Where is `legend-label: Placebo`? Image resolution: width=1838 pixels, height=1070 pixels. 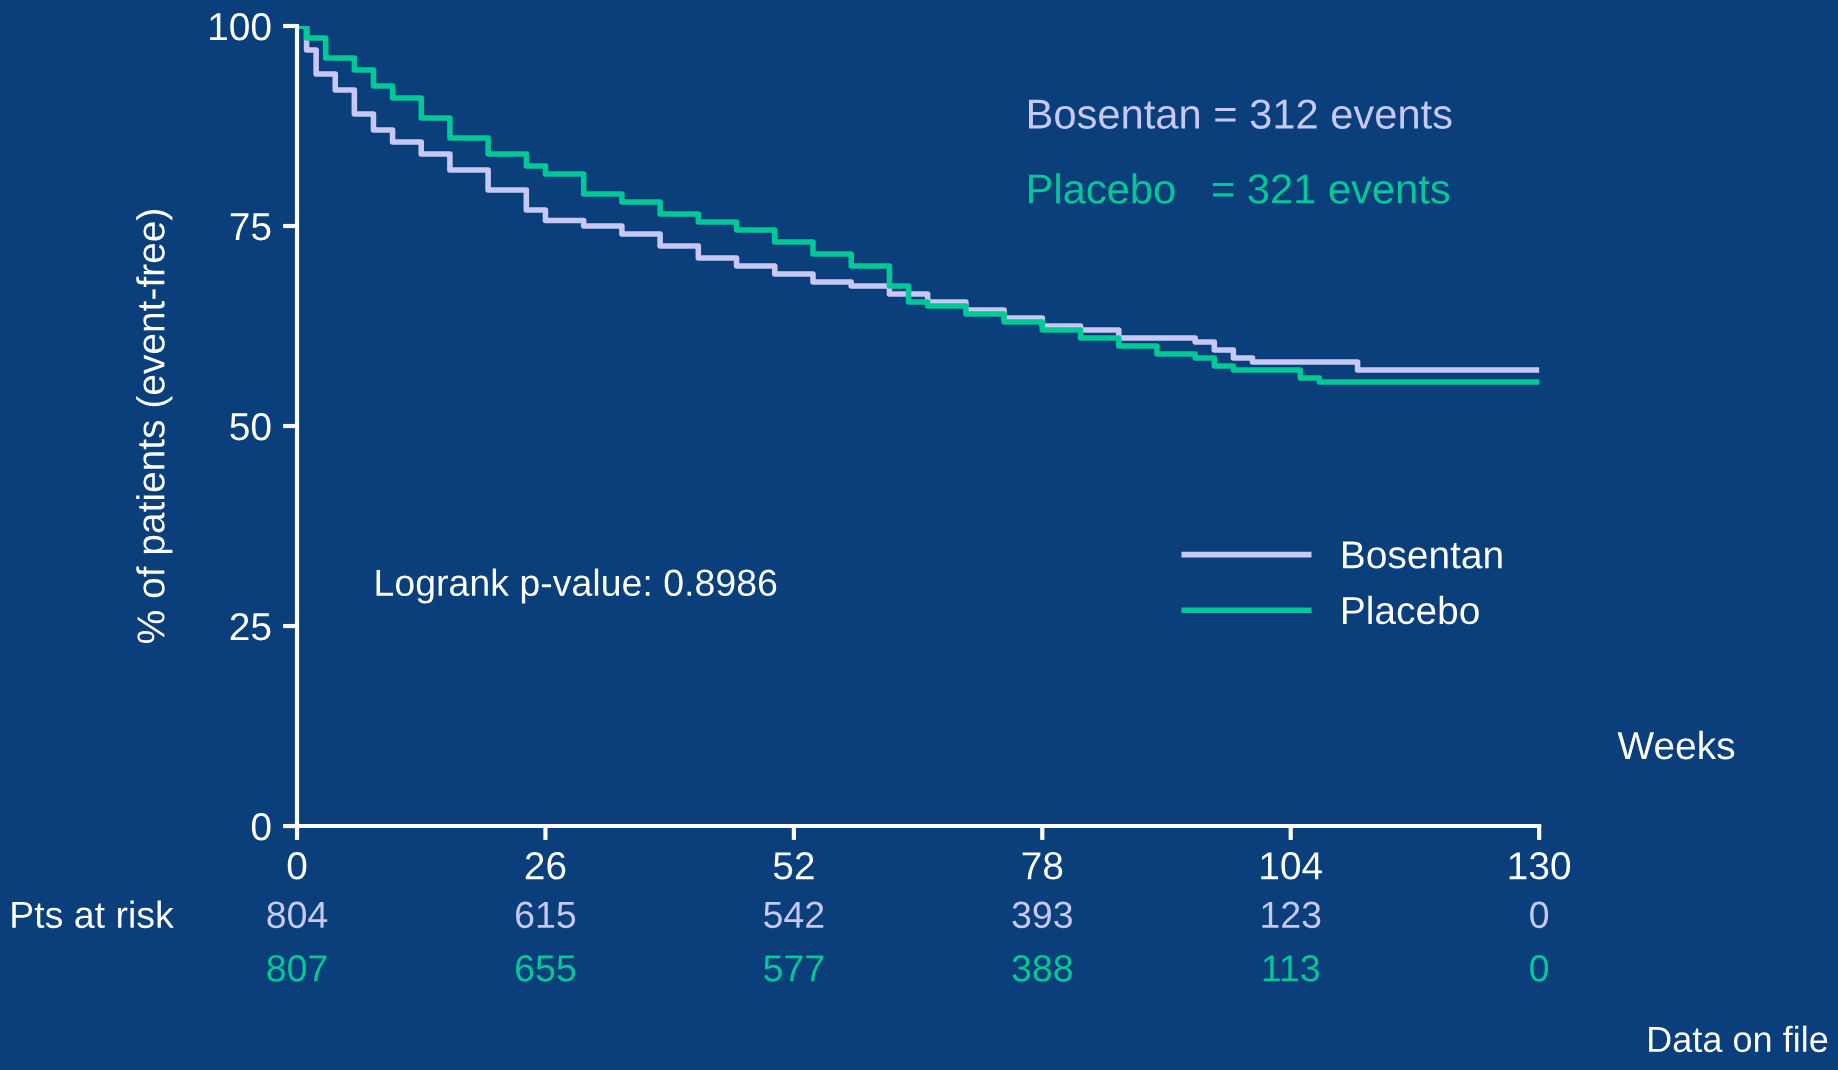
legend-label: Placebo is located at coordinates (1411, 610).